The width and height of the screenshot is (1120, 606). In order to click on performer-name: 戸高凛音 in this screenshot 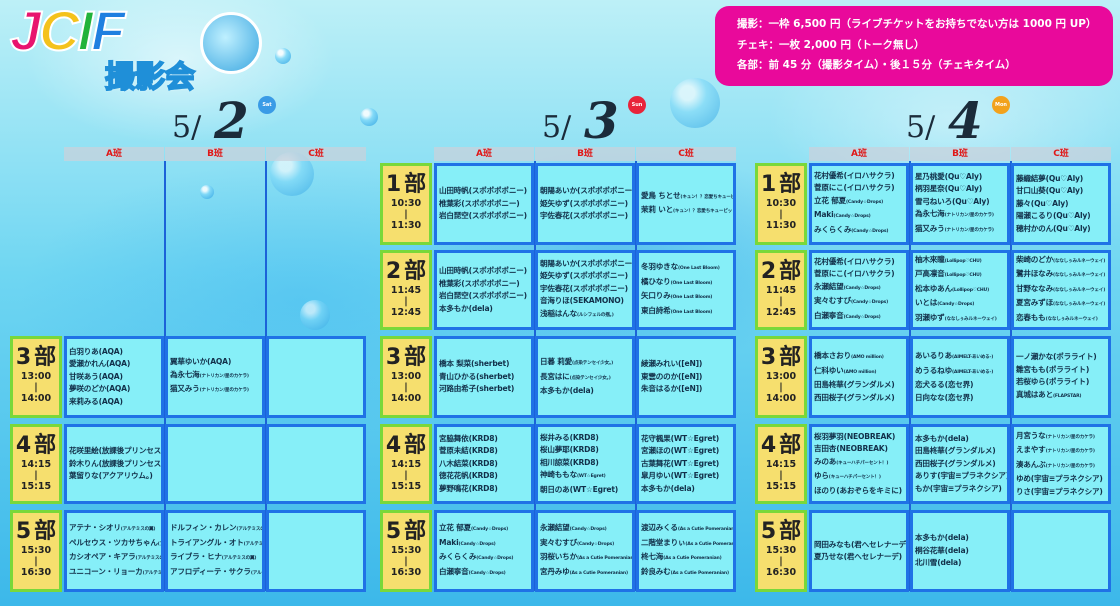, I will do `click(930, 274)`.